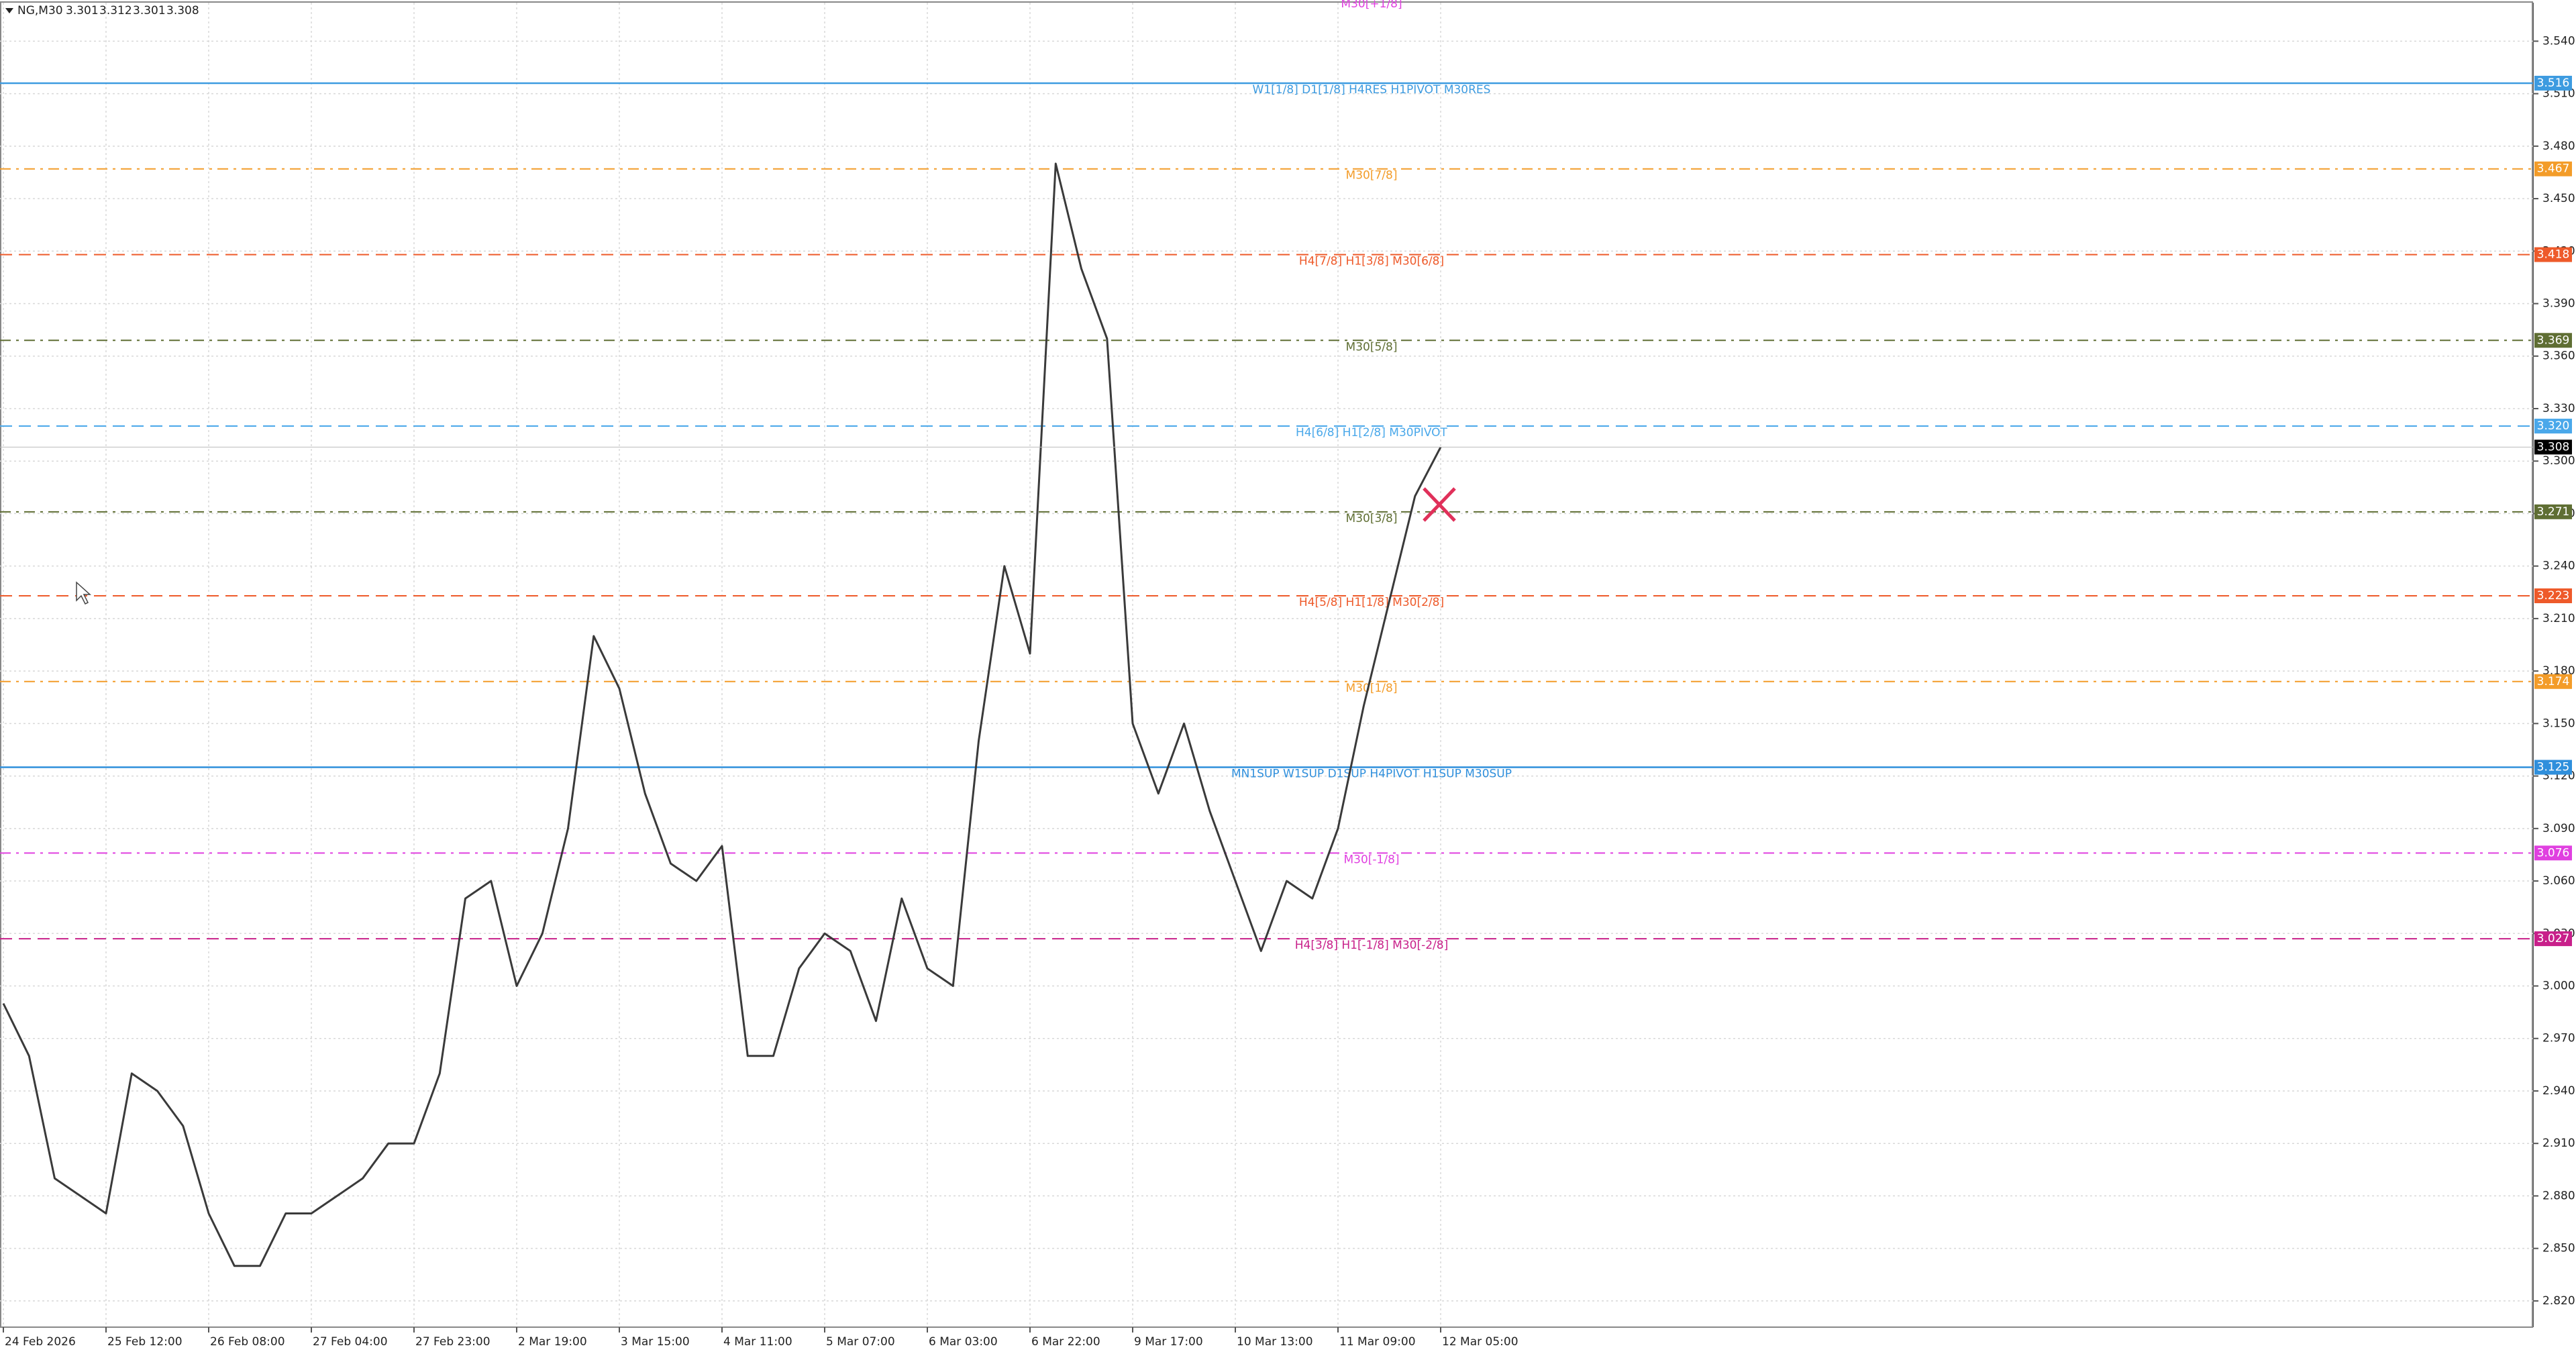  Describe the element at coordinates (350, 1342) in the screenshot. I see `x-tick-label: 27 Feb 04:00` at that location.